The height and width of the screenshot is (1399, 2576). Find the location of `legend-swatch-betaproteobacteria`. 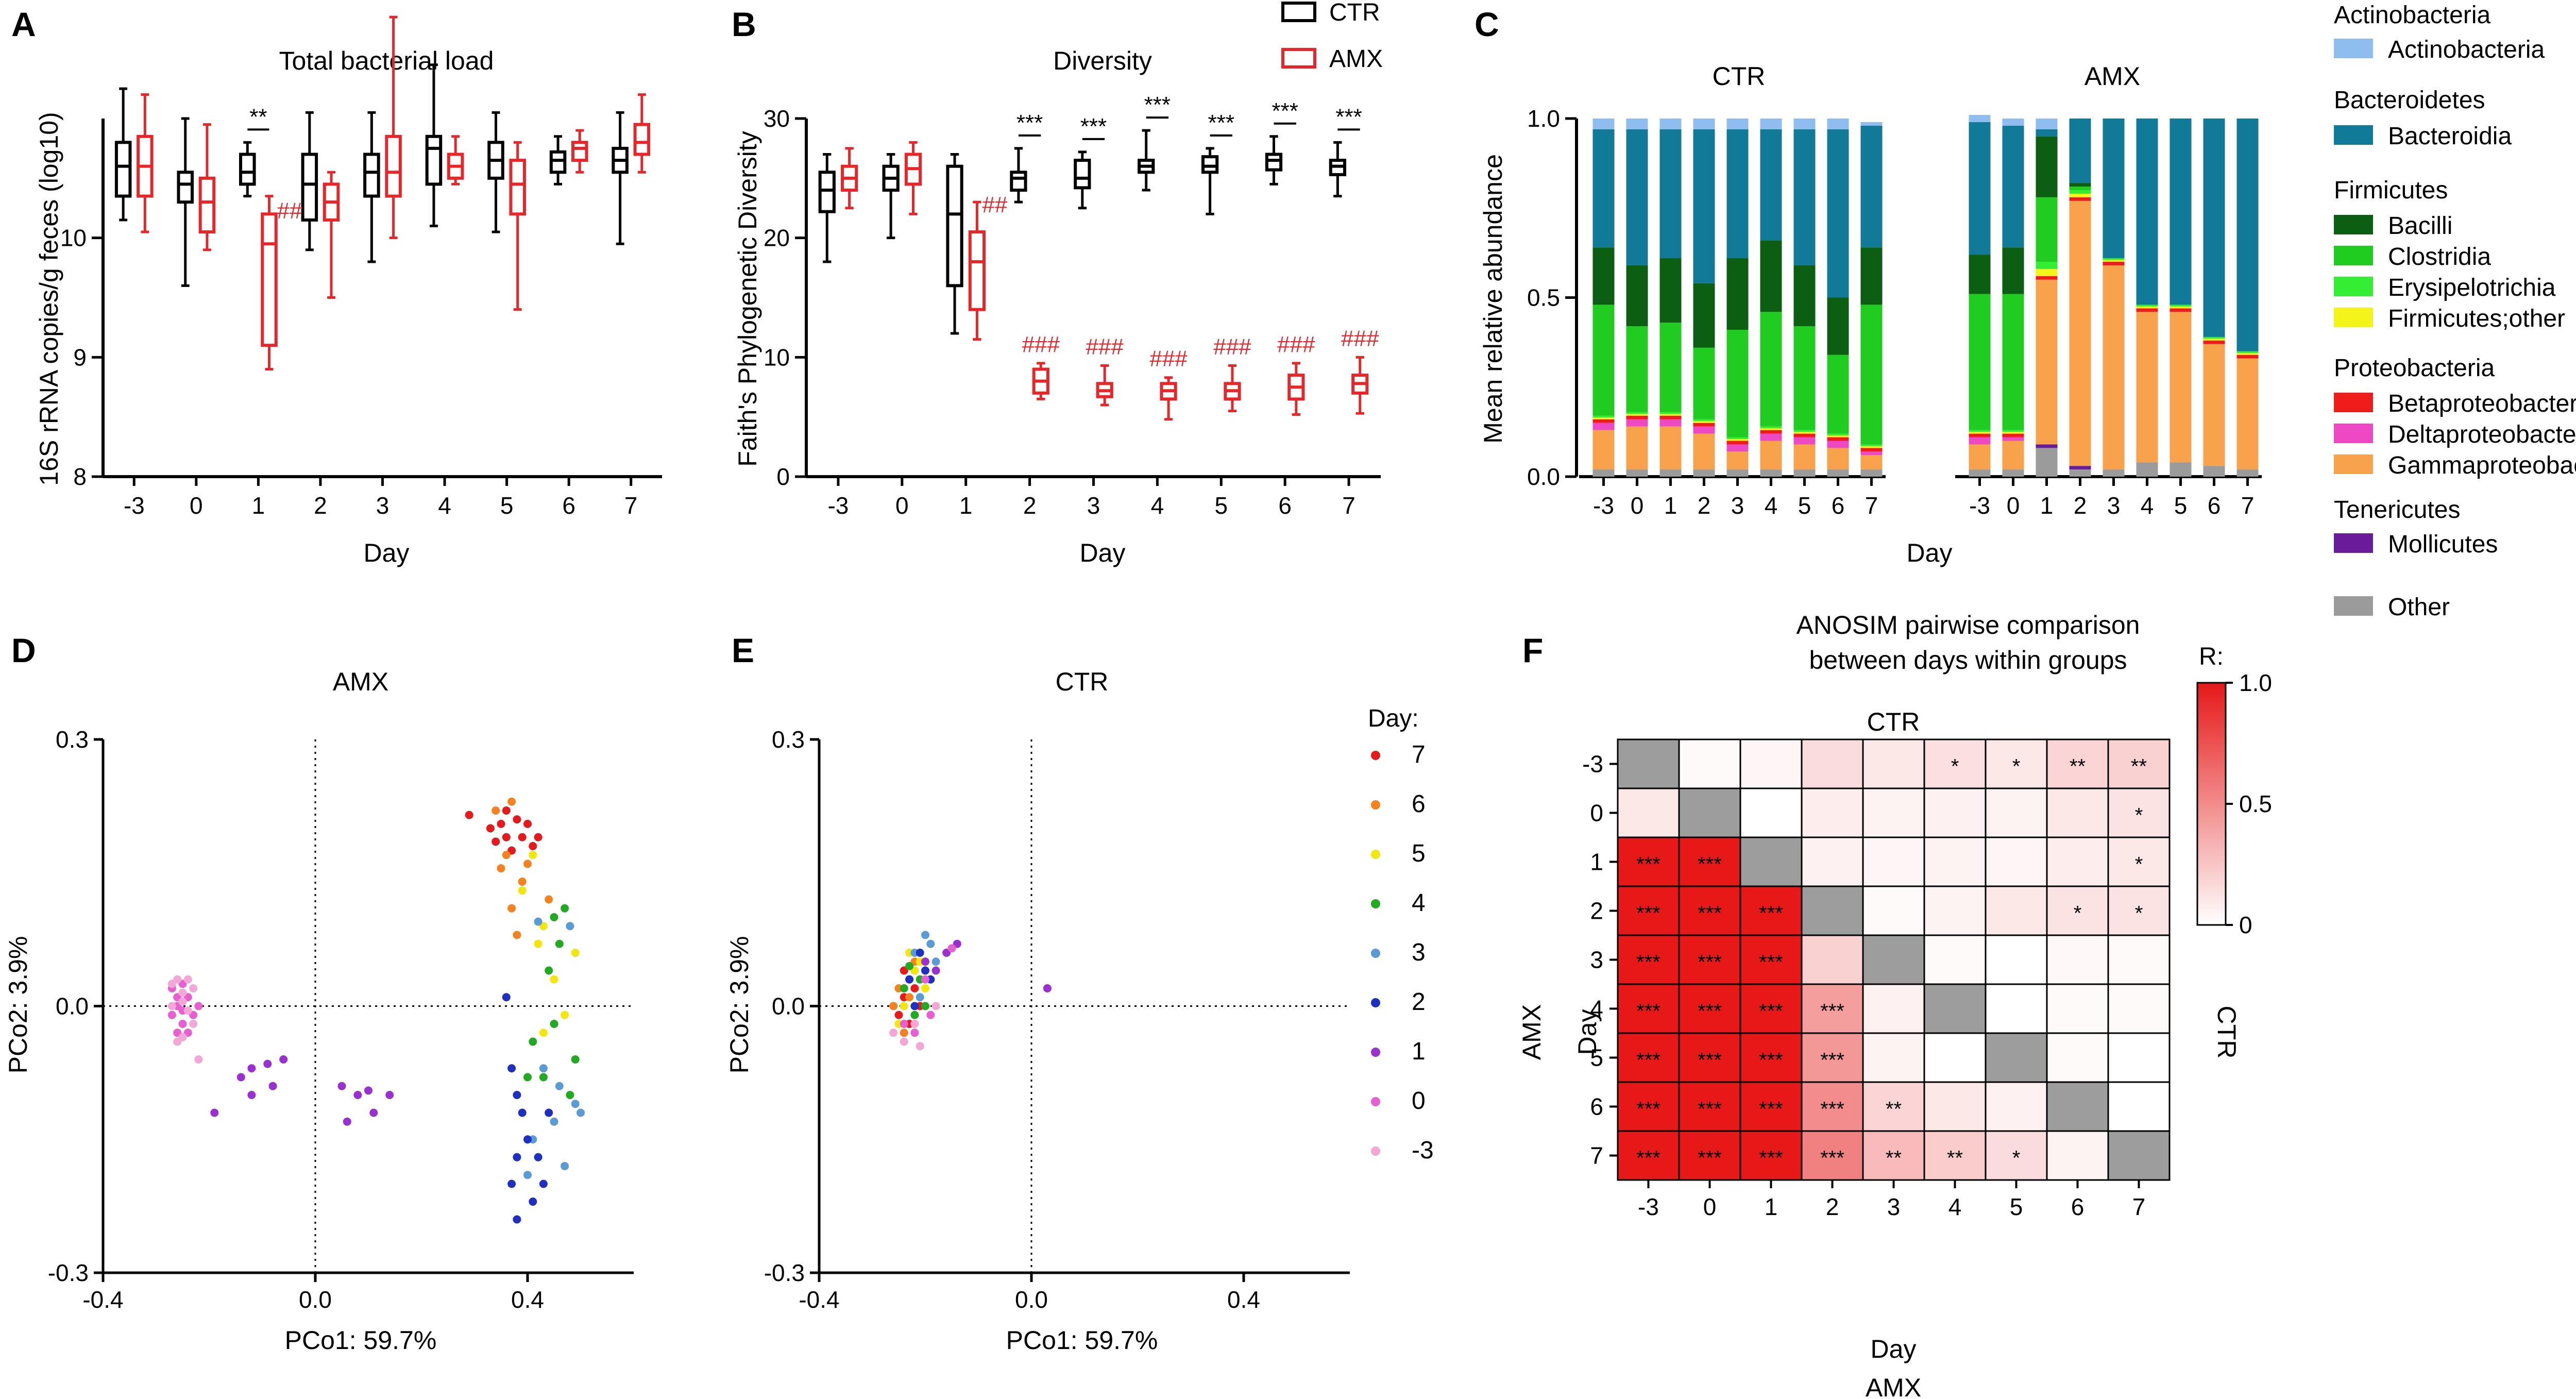

legend-swatch-betaproteobacteria is located at coordinates (2353, 402).